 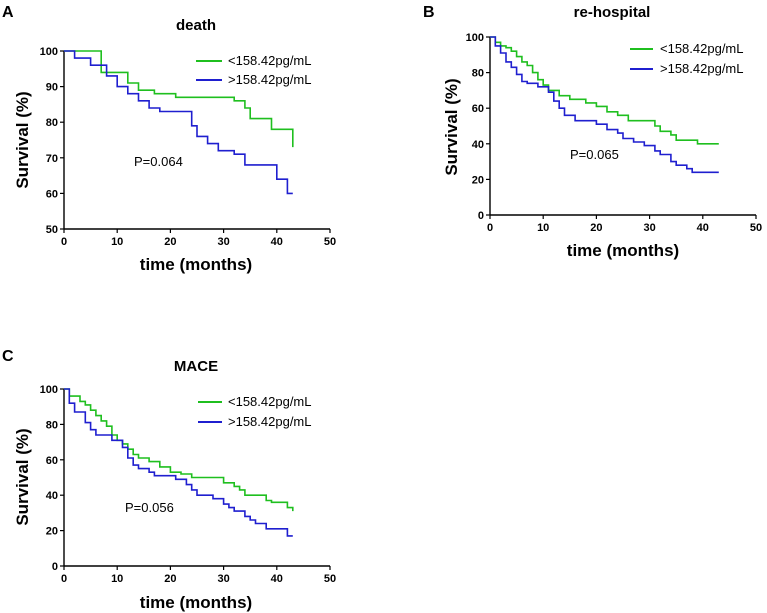 What do you see at coordinates (8, 12) in the screenshot?
I see `panel-letter-a: A` at bounding box center [8, 12].